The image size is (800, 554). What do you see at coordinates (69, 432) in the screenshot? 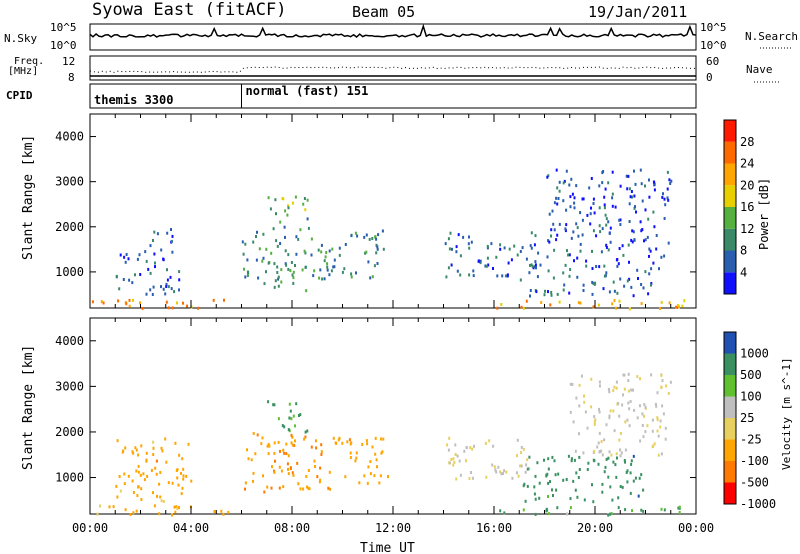
I see `y-tick-label: 2000` at bounding box center [69, 432].